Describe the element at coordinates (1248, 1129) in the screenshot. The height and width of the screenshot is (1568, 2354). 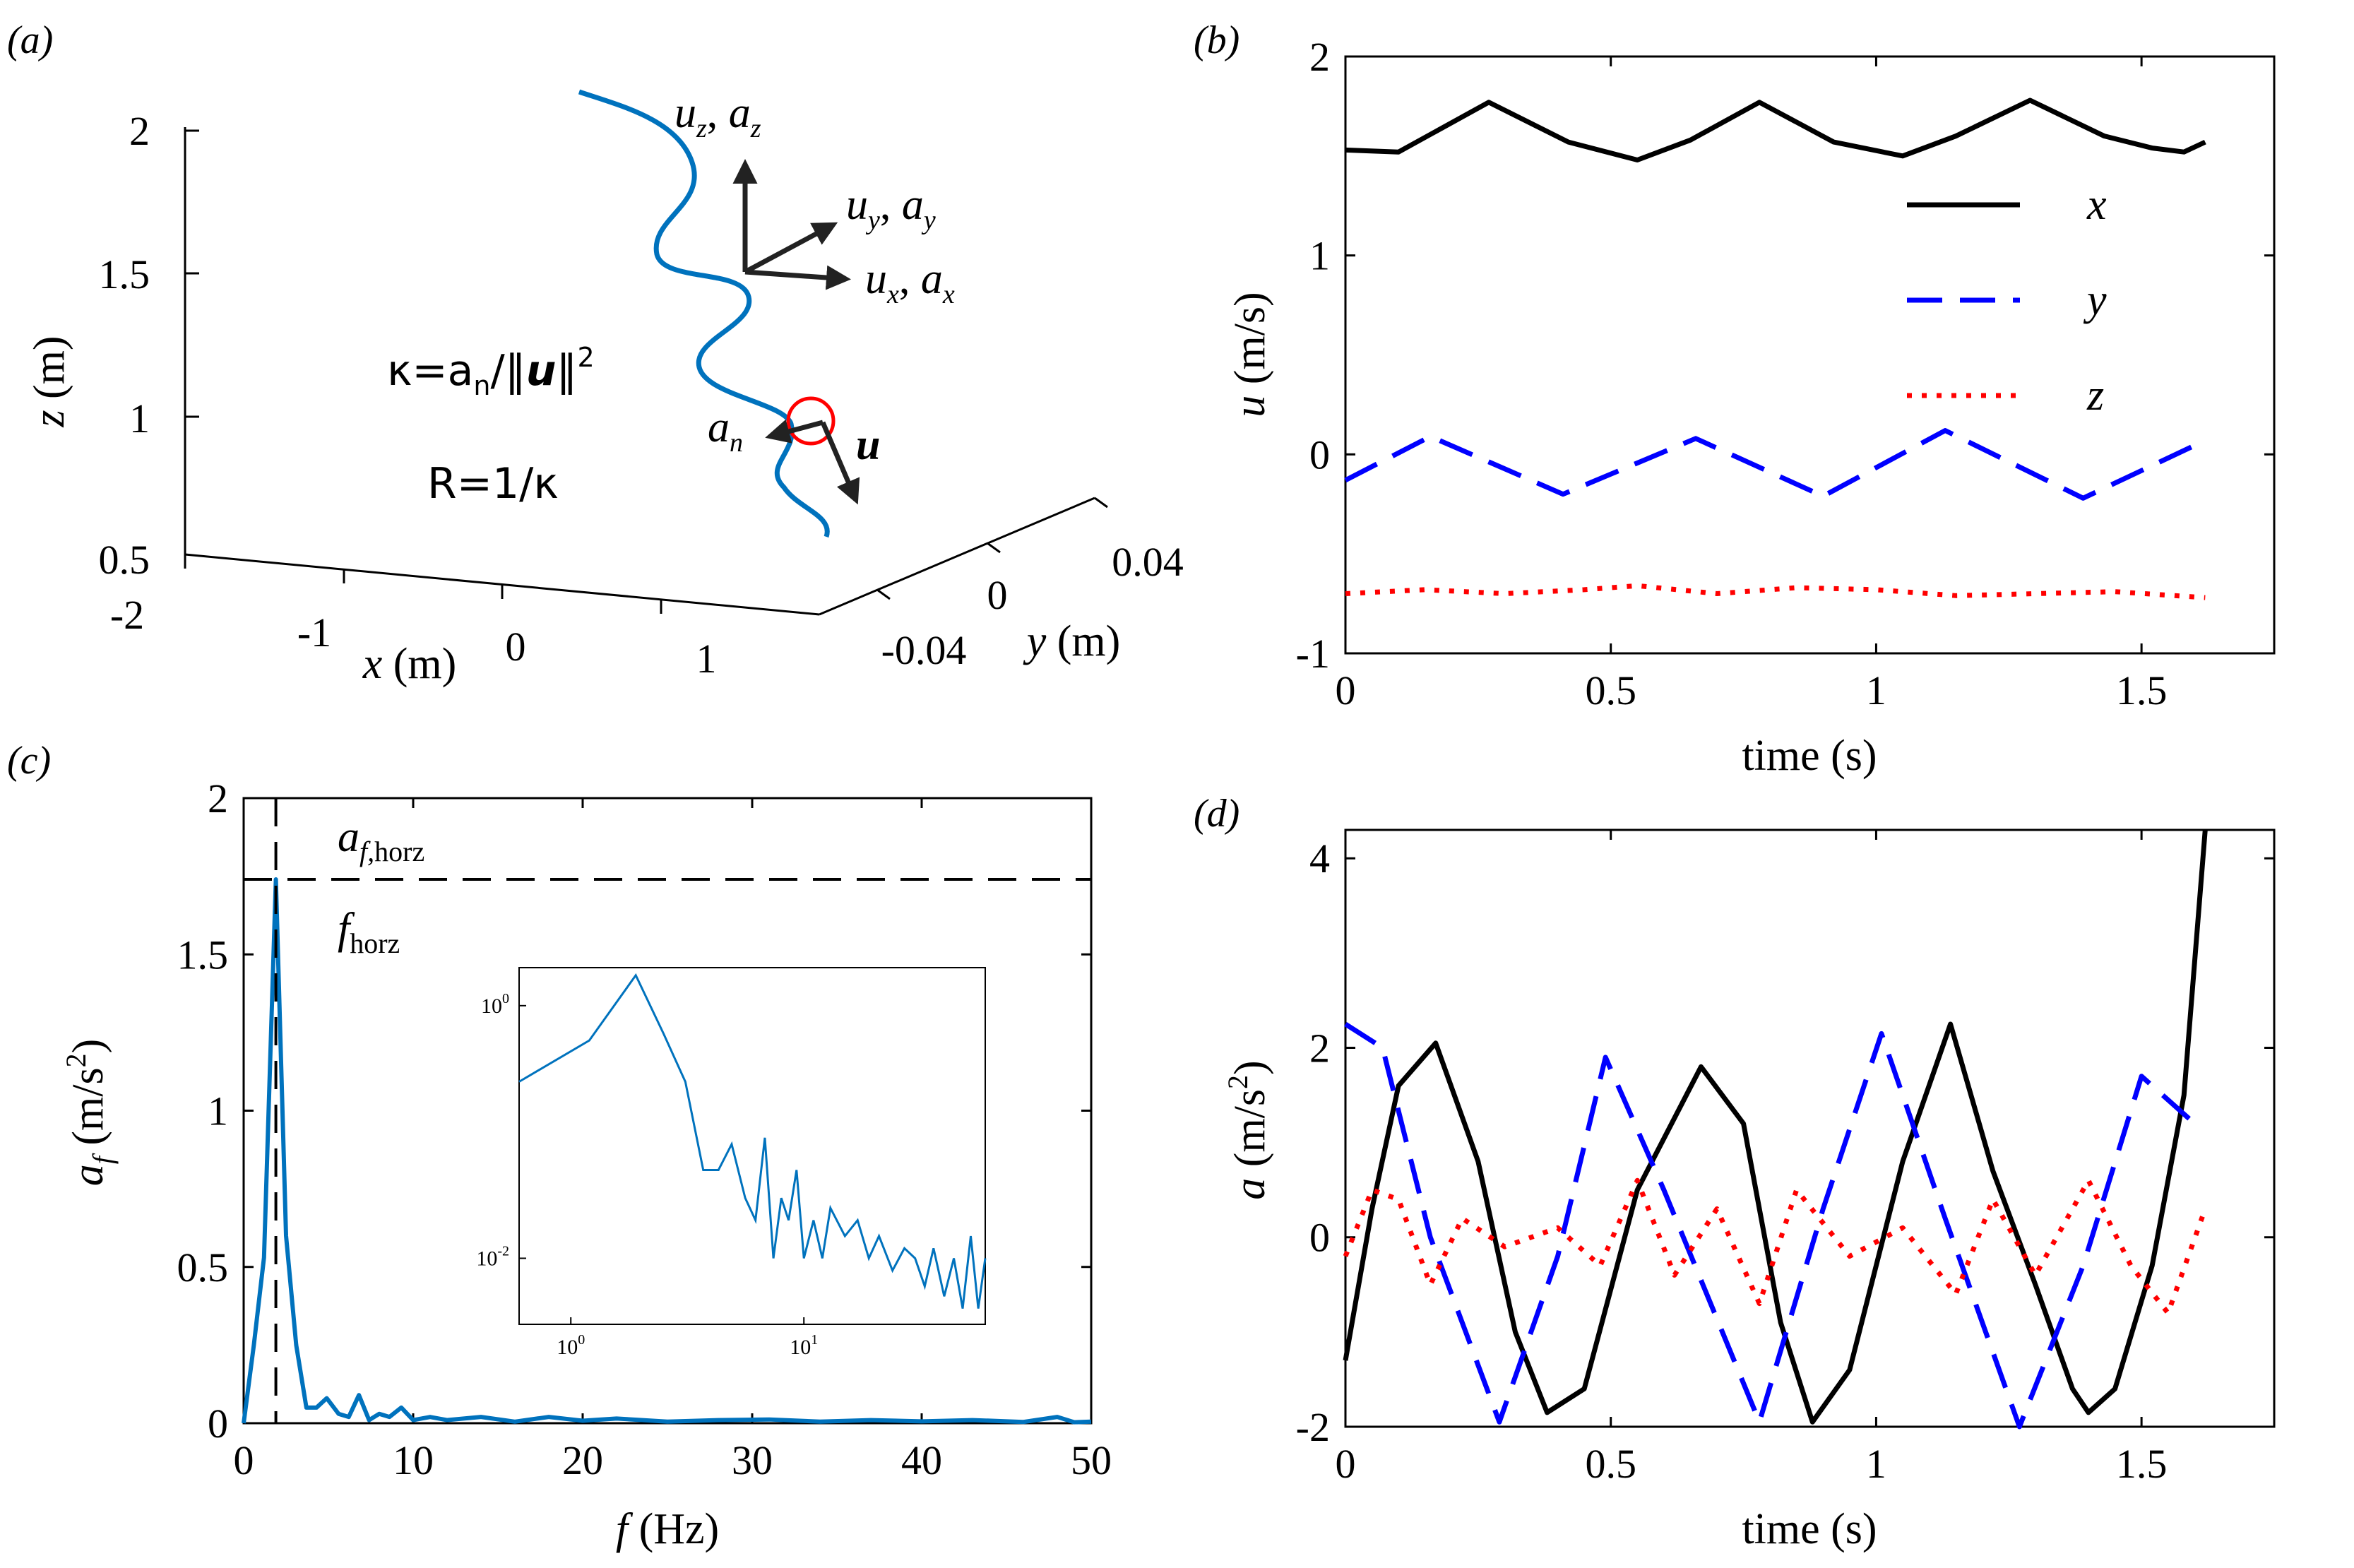
I see `d-y-axis-label: a (m/s2)` at that location.